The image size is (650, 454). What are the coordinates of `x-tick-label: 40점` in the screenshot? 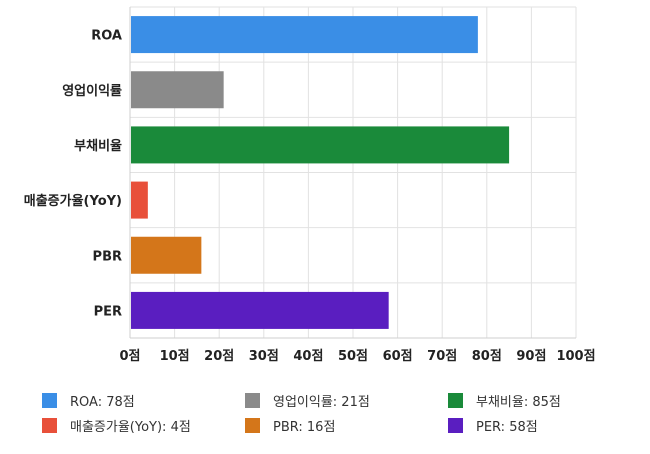 It's located at (308, 356).